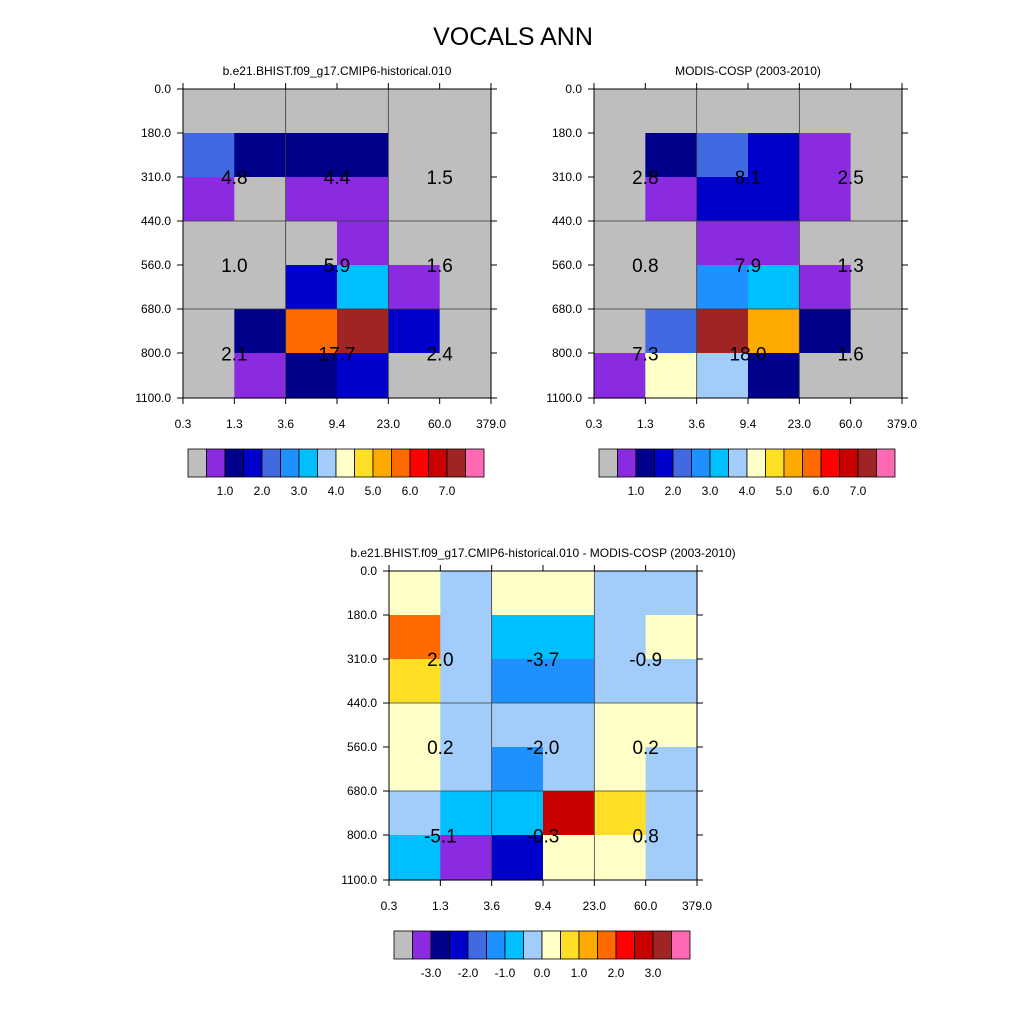 The width and height of the screenshot is (1024, 1029). What do you see at coordinates (645, 837) in the screenshot?
I see `box-value-label: 0.8` at bounding box center [645, 837].